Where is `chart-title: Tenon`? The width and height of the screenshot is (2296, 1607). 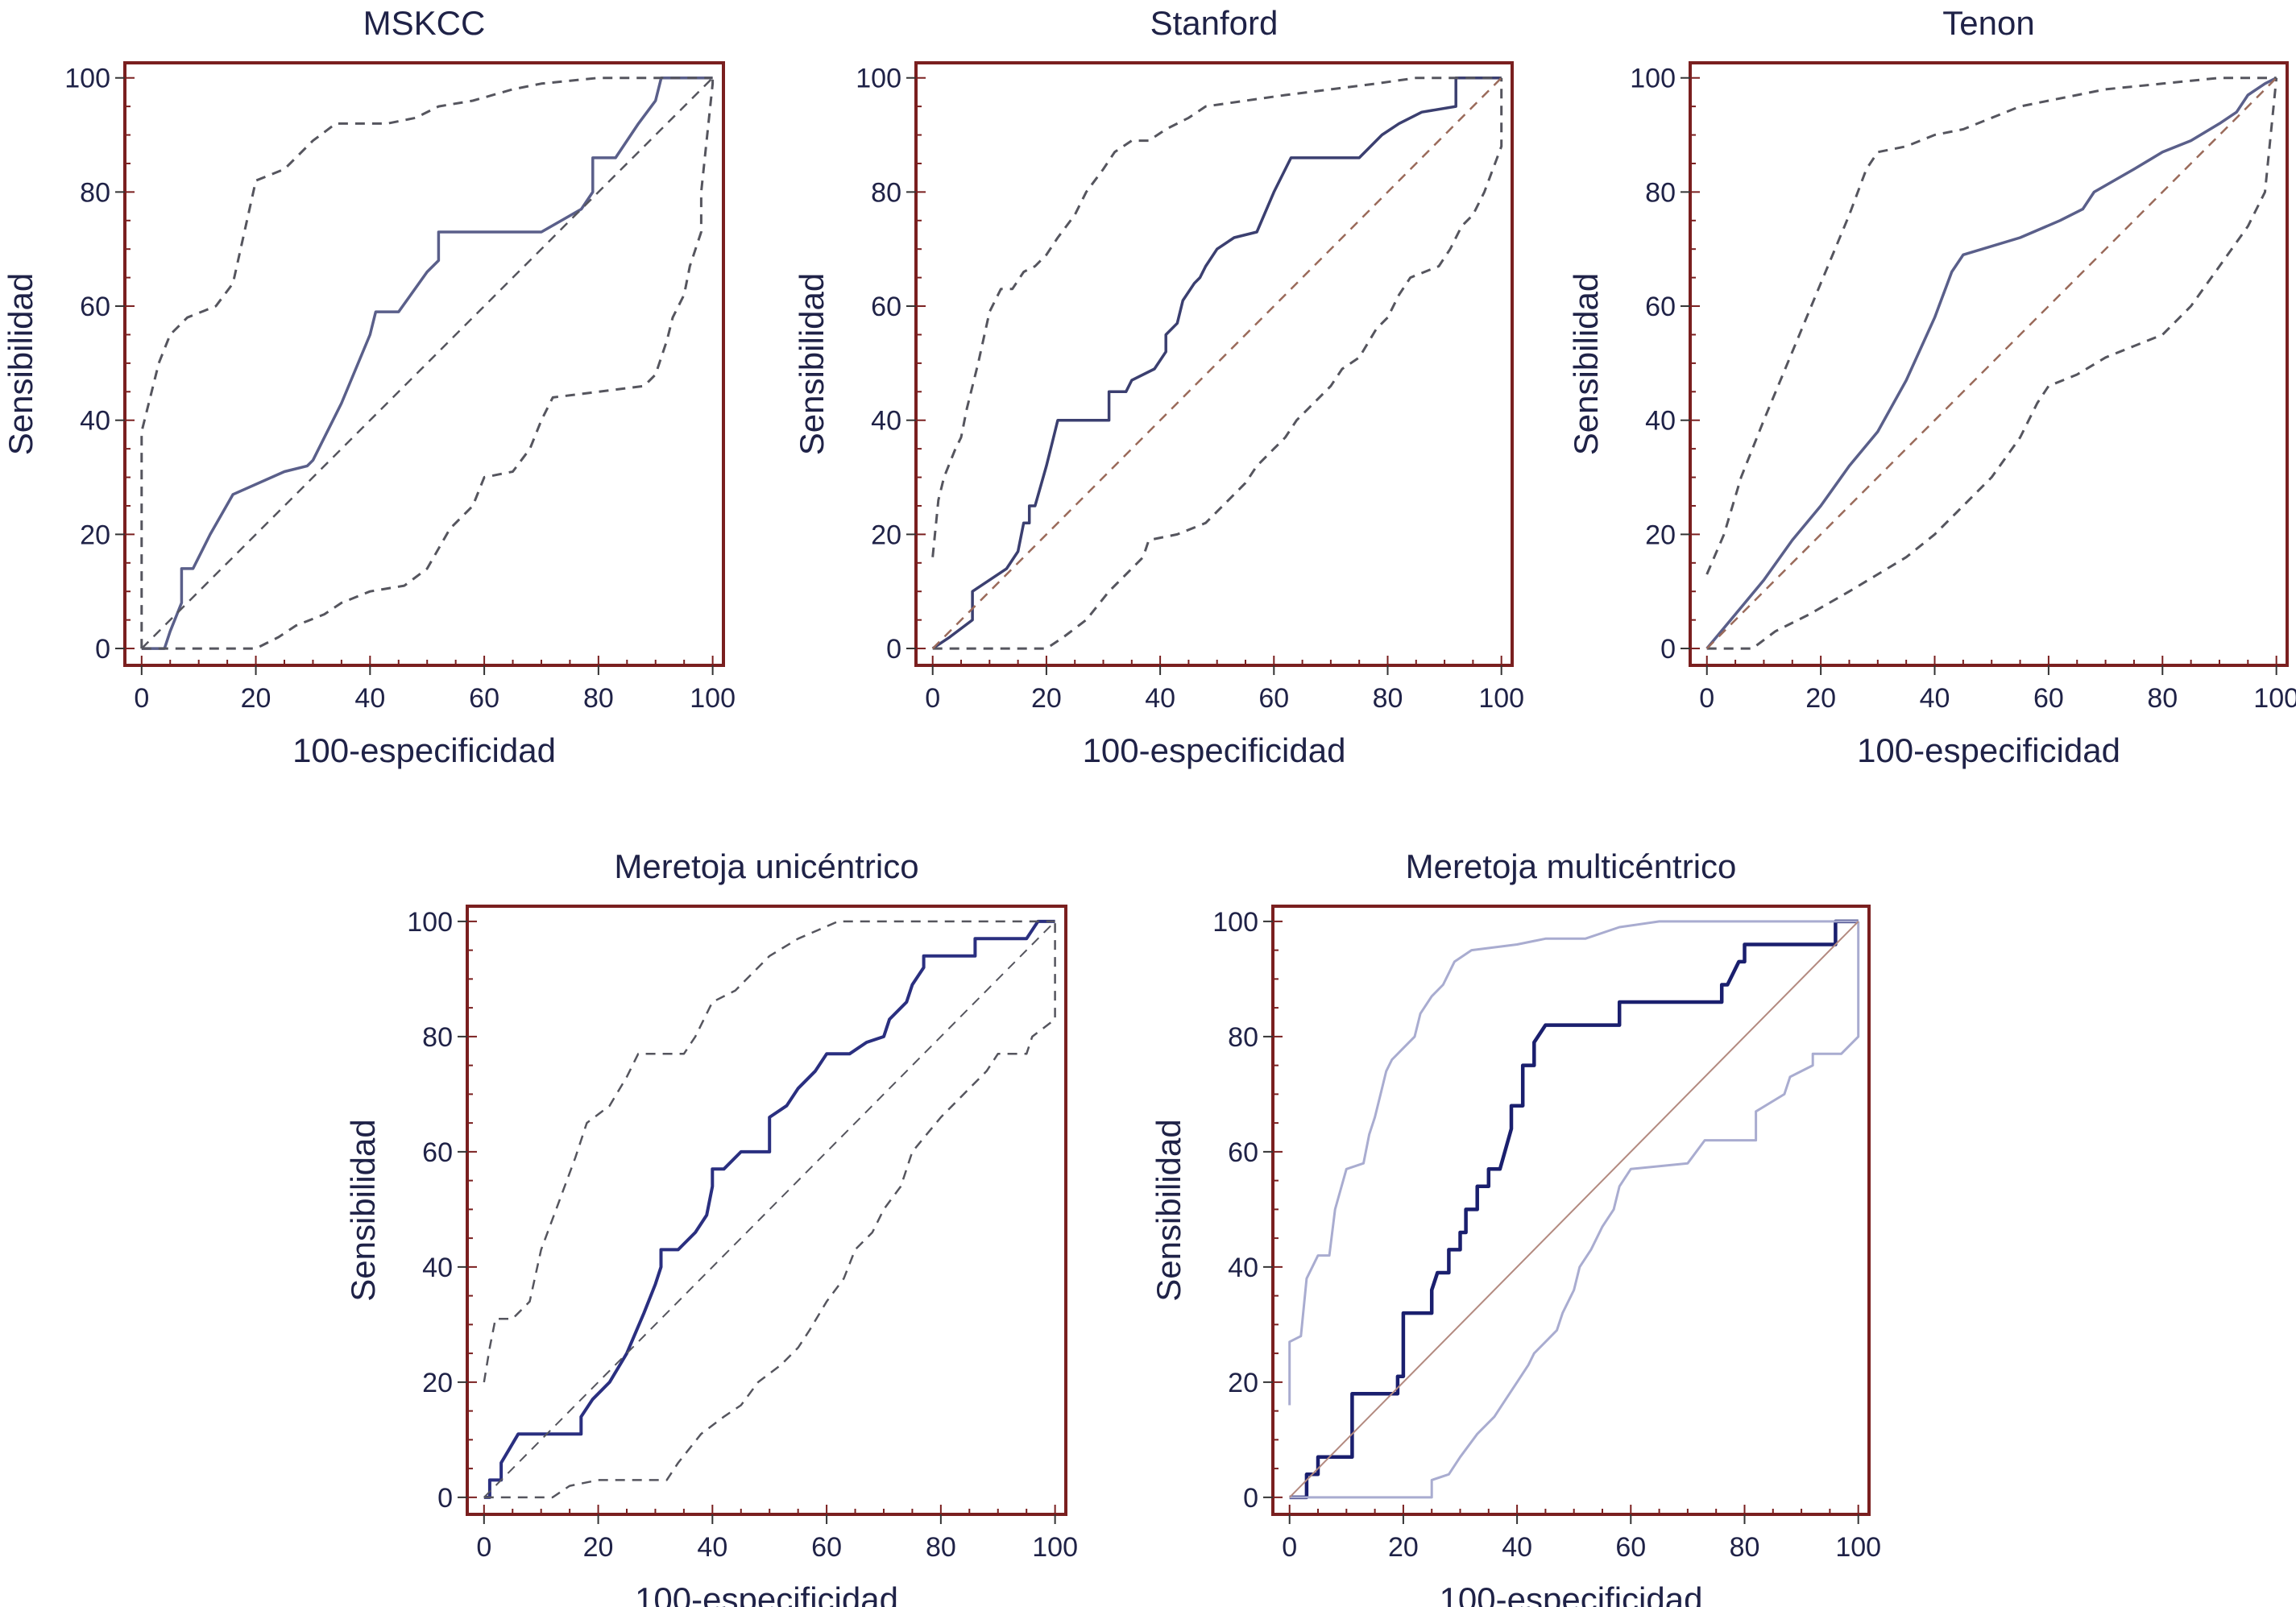
chart-title: Tenon is located at coordinates (1988, 23).